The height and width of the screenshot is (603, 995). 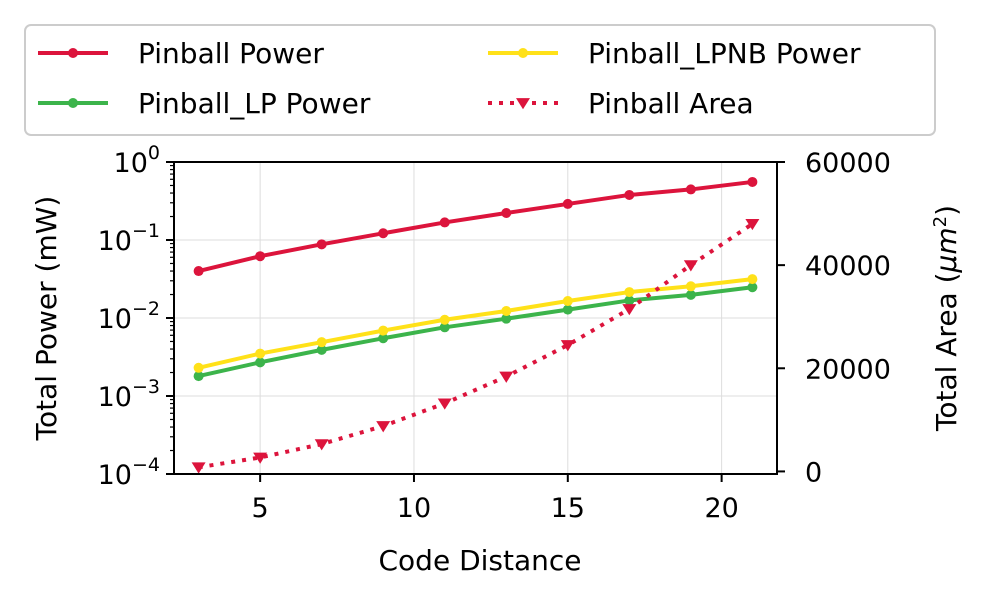 I want to click on legend-item: Pinball Power, so click(x=181, y=53).